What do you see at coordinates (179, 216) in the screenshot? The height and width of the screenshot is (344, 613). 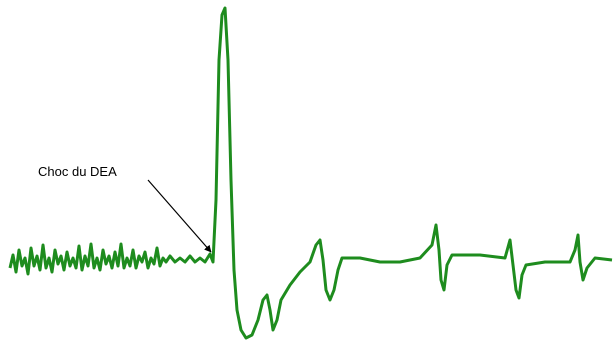 I see `annotation-arrow` at bounding box center [179, 216].